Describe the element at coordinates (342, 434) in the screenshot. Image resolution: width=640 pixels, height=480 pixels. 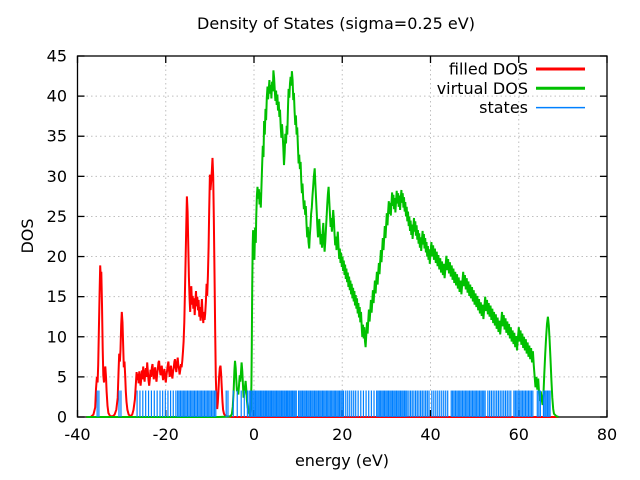
I see `x-tick-label: 20` at that location.